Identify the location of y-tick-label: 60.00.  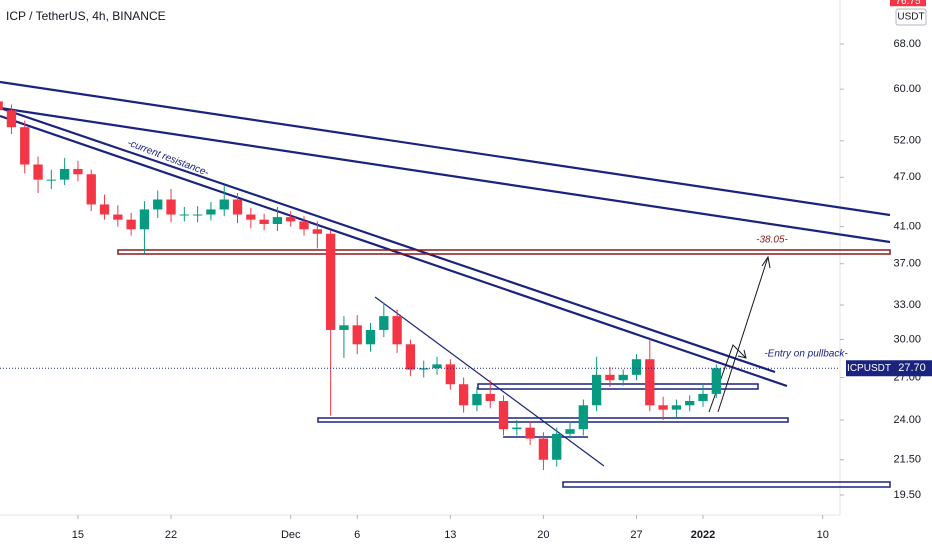
(907, 89).